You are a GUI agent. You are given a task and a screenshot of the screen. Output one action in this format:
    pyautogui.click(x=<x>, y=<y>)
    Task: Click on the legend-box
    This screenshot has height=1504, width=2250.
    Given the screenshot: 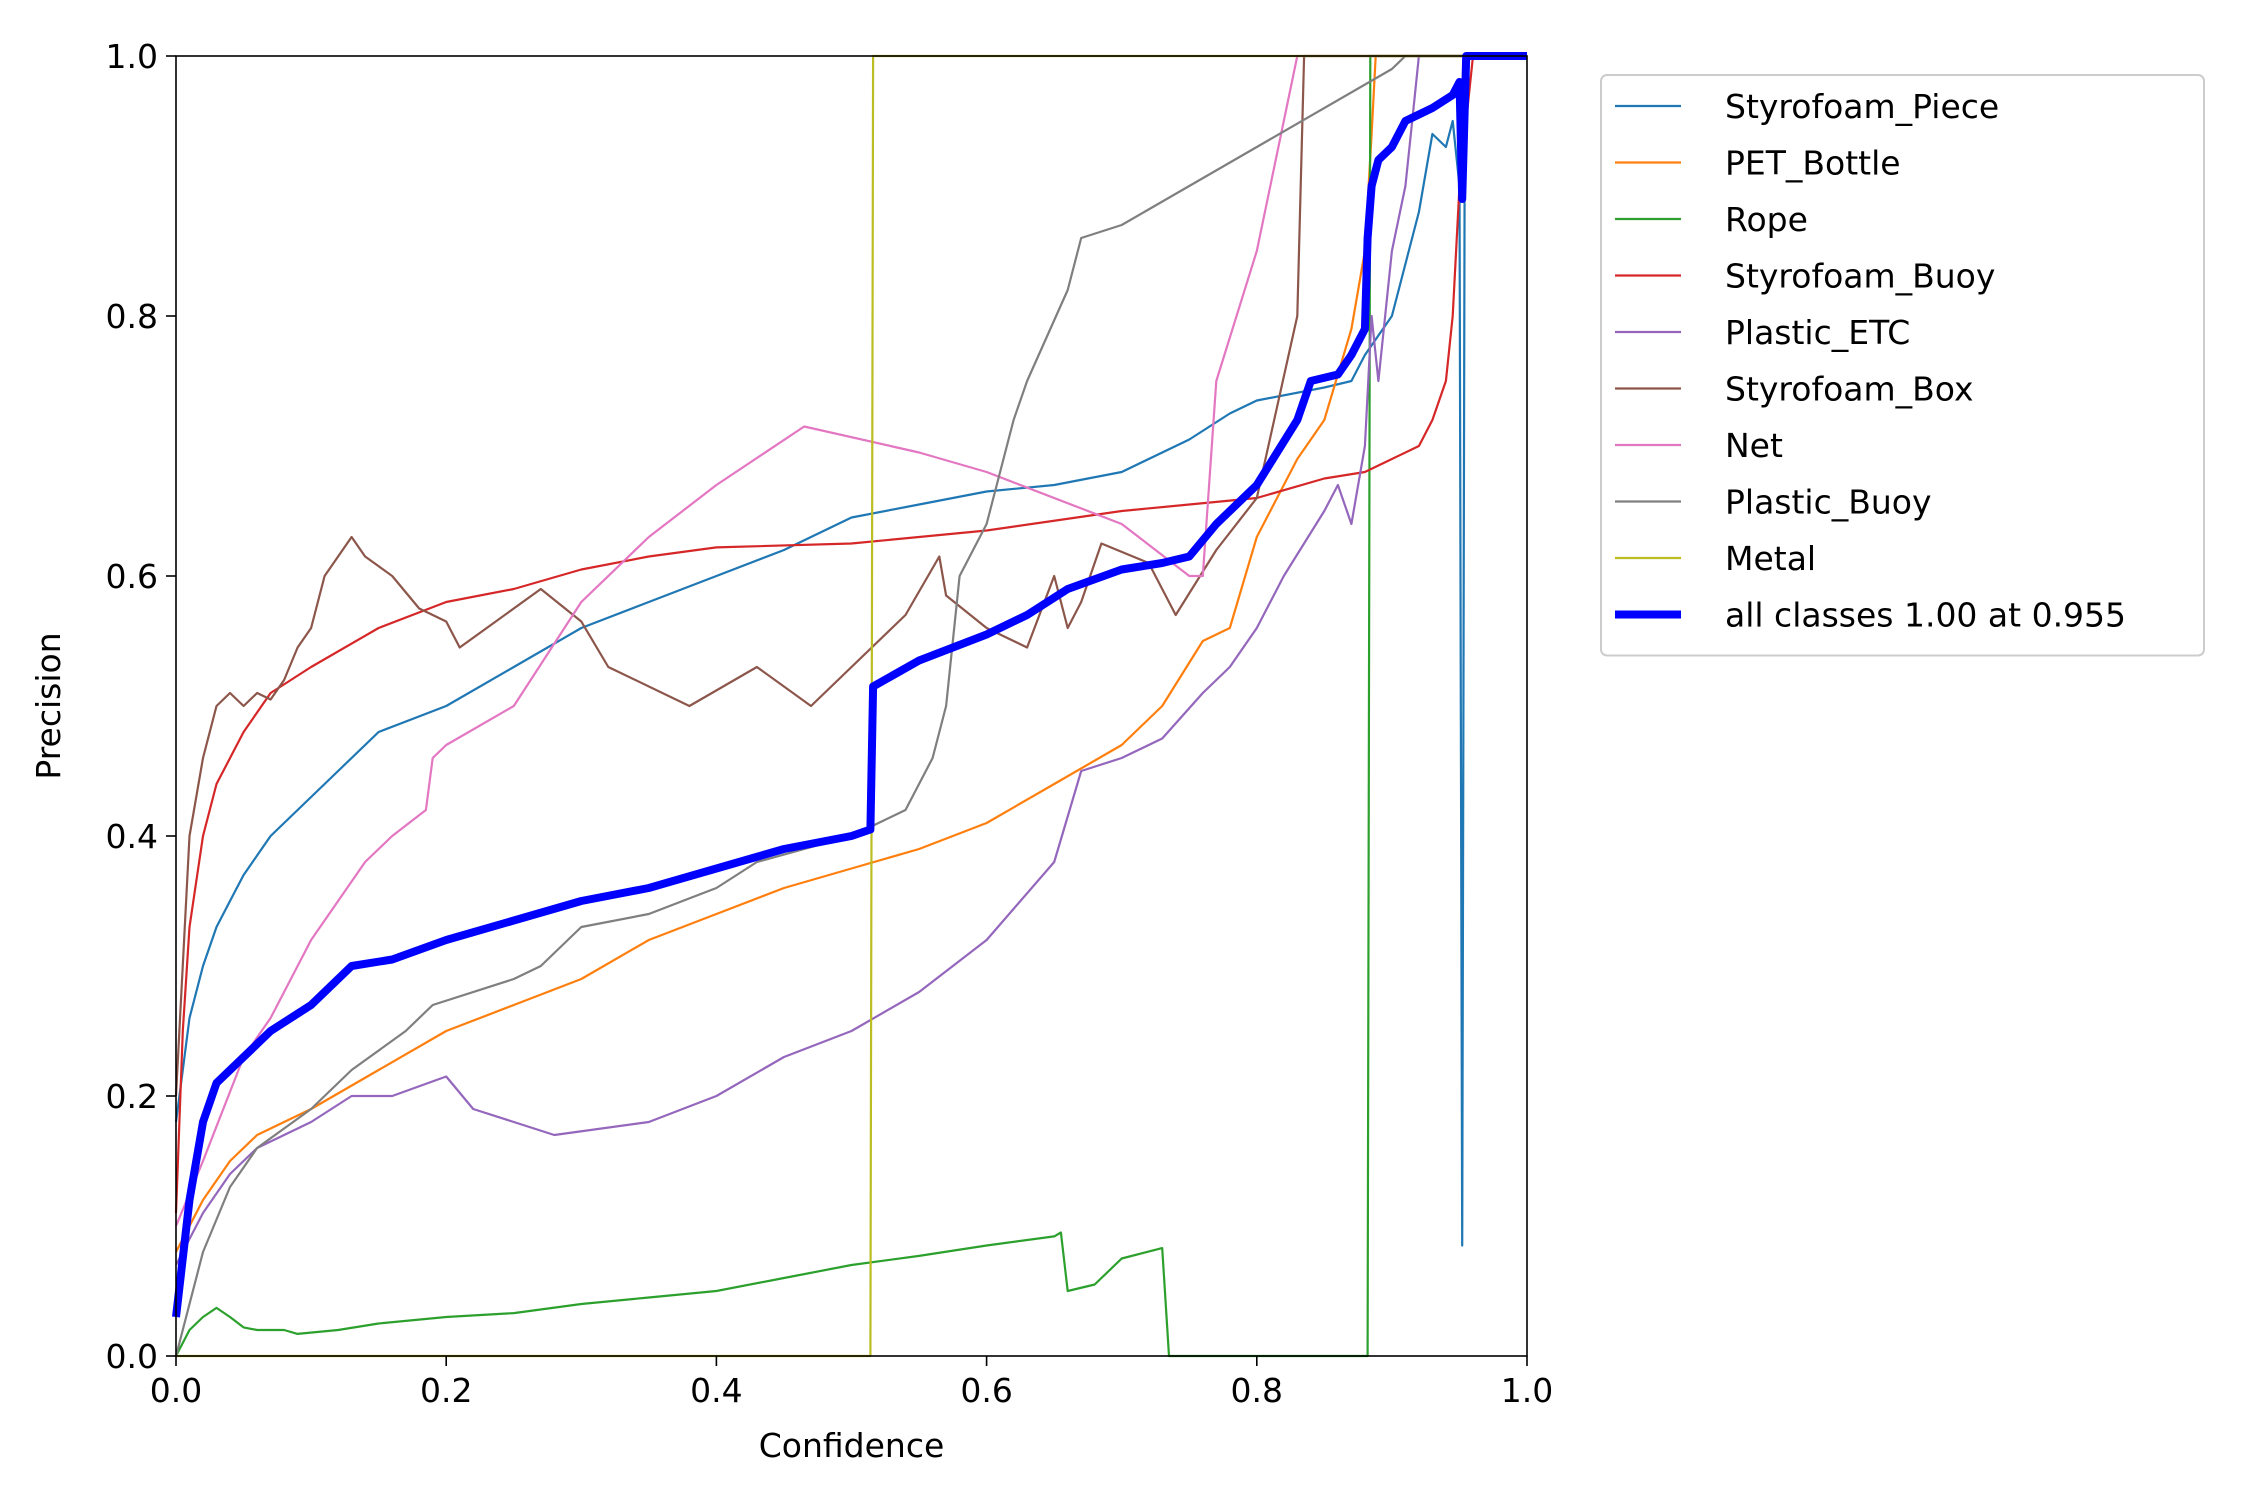 What is the action you would take?
    pyautogui.click(x=1902, y=365)
    